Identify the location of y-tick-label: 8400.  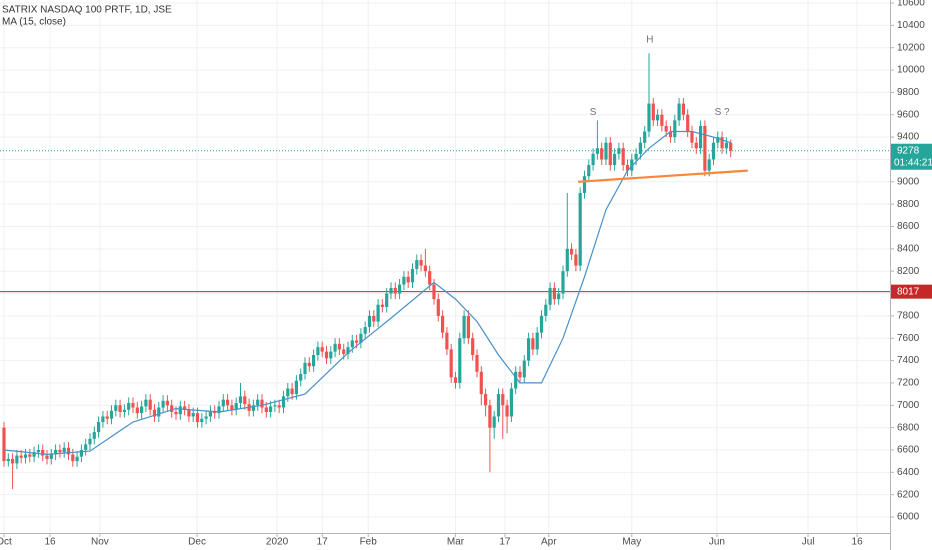
(908, 248).